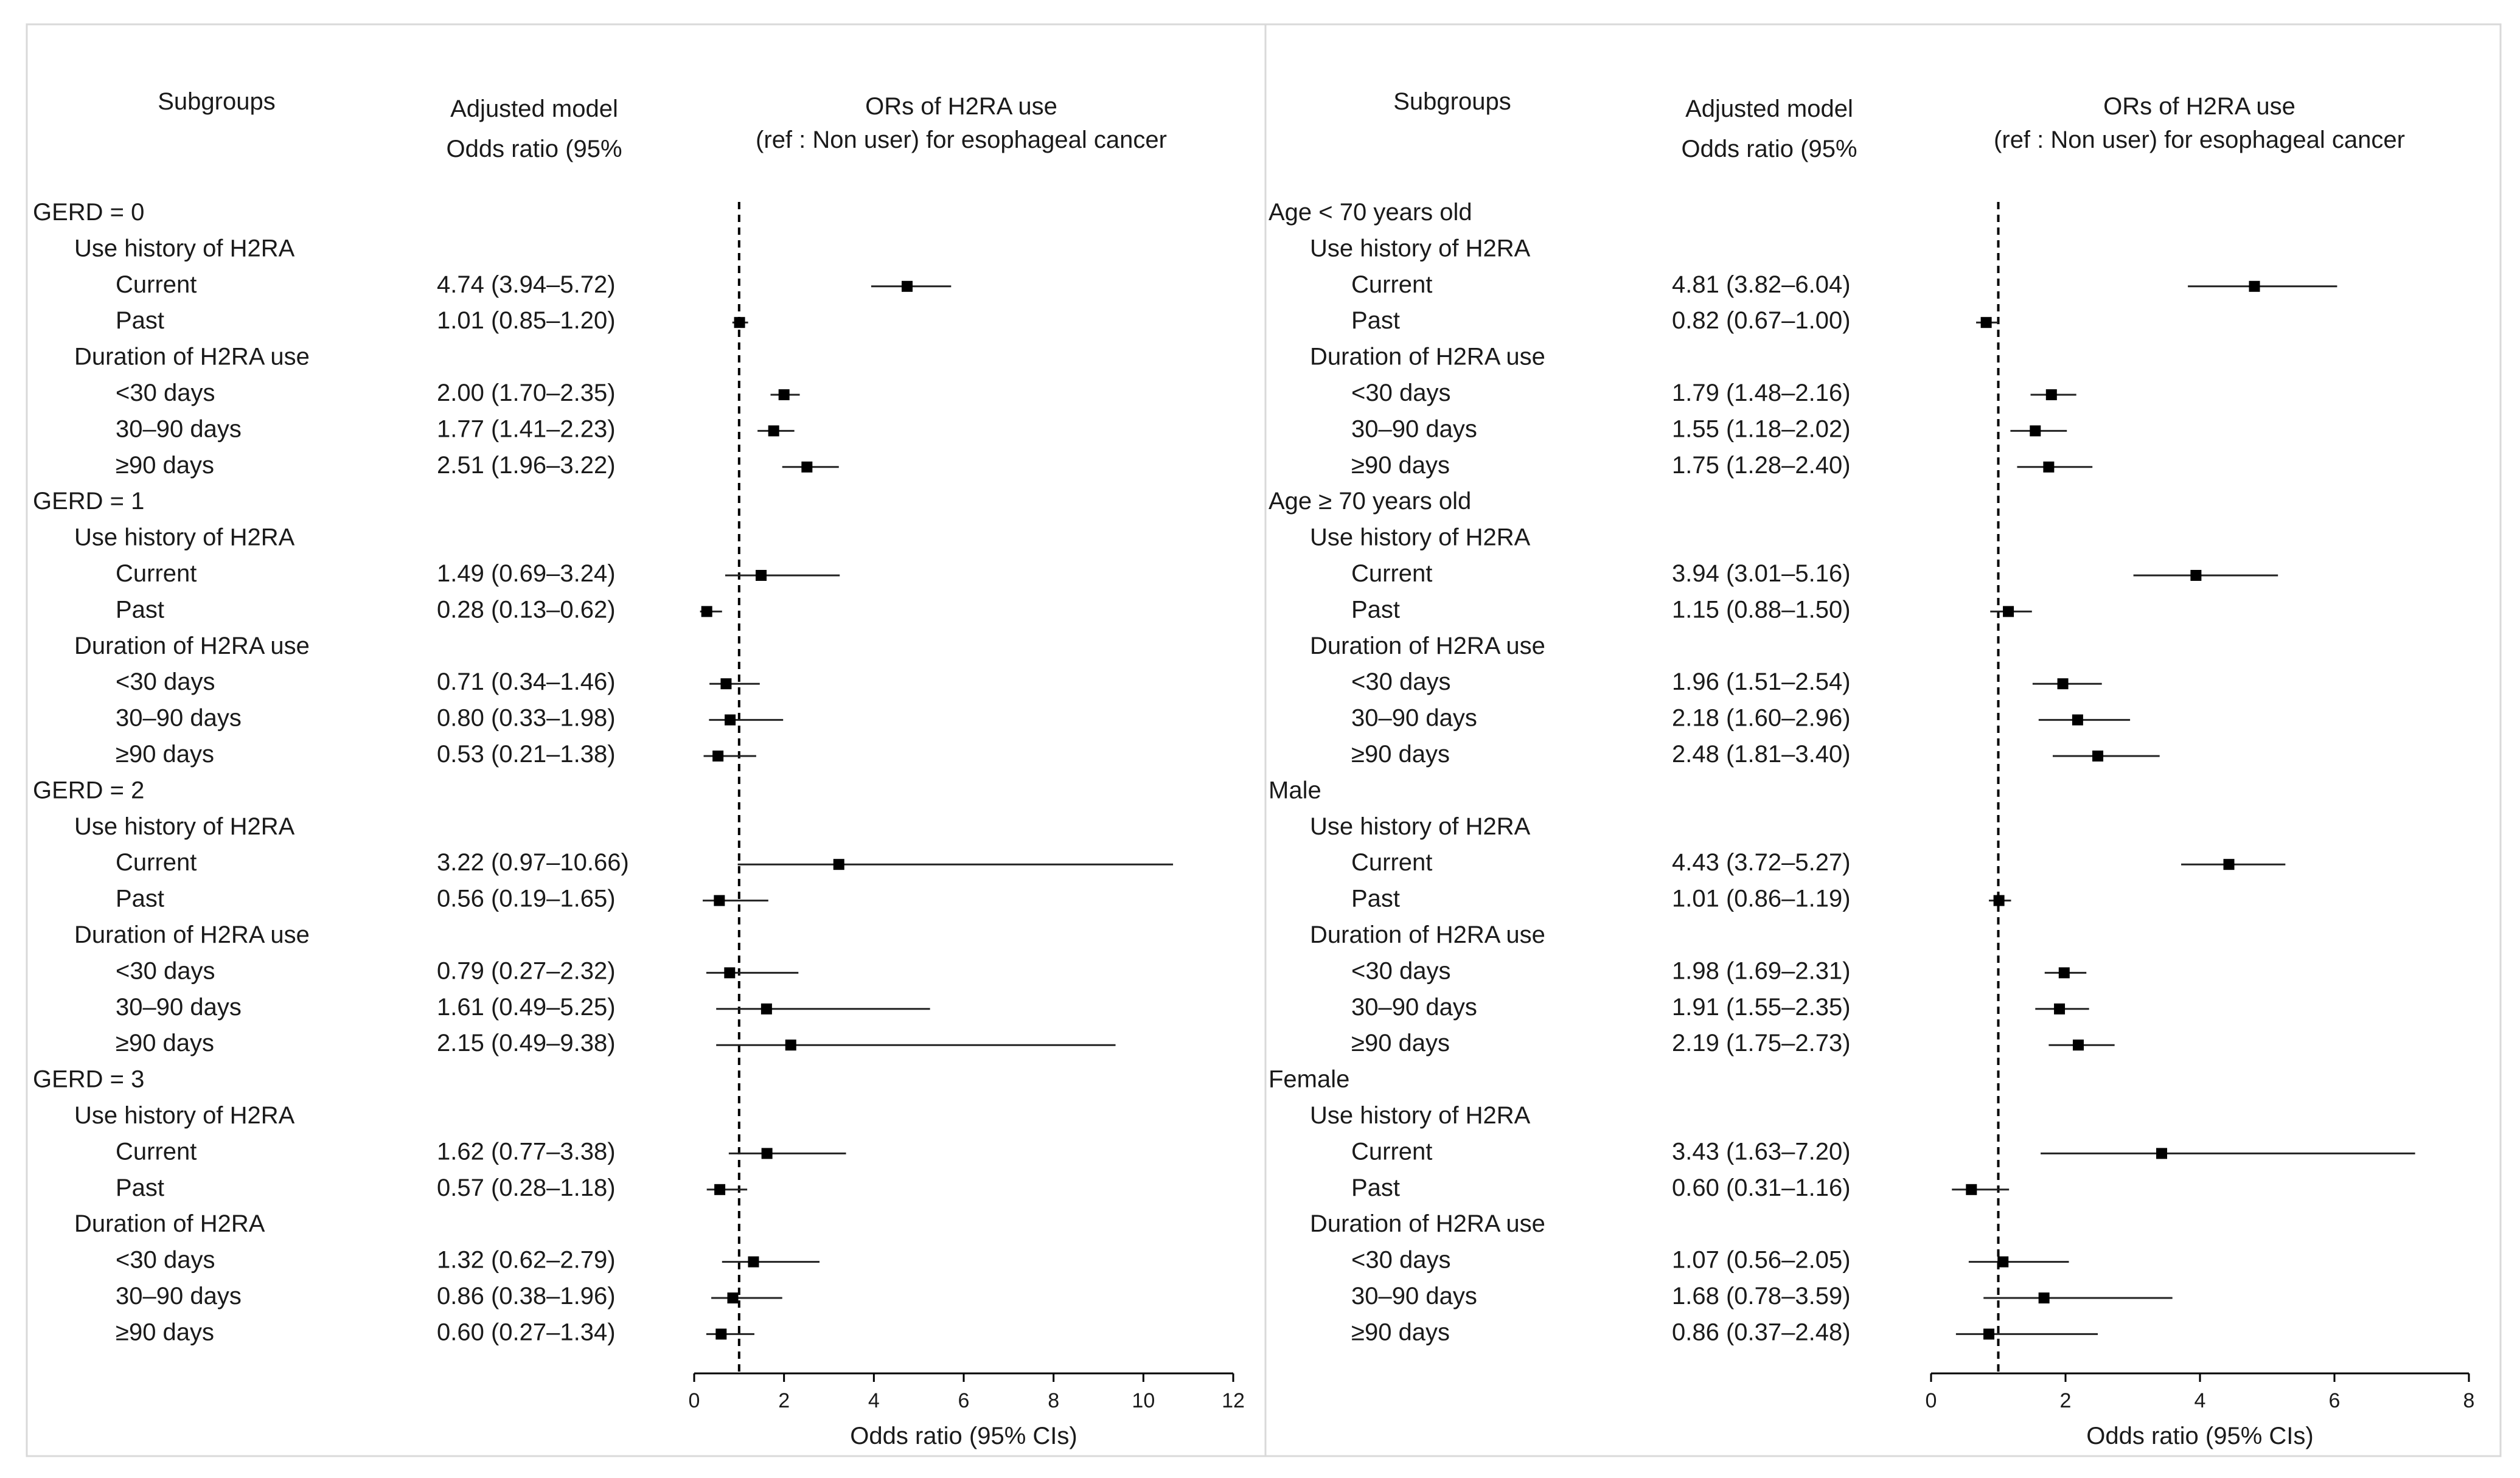 This screenshot has height=1478, width=2520. Describe the element at coordinates (1452, 102) in the screenshot. I see `header-subgroups: Subgroups` at that location.